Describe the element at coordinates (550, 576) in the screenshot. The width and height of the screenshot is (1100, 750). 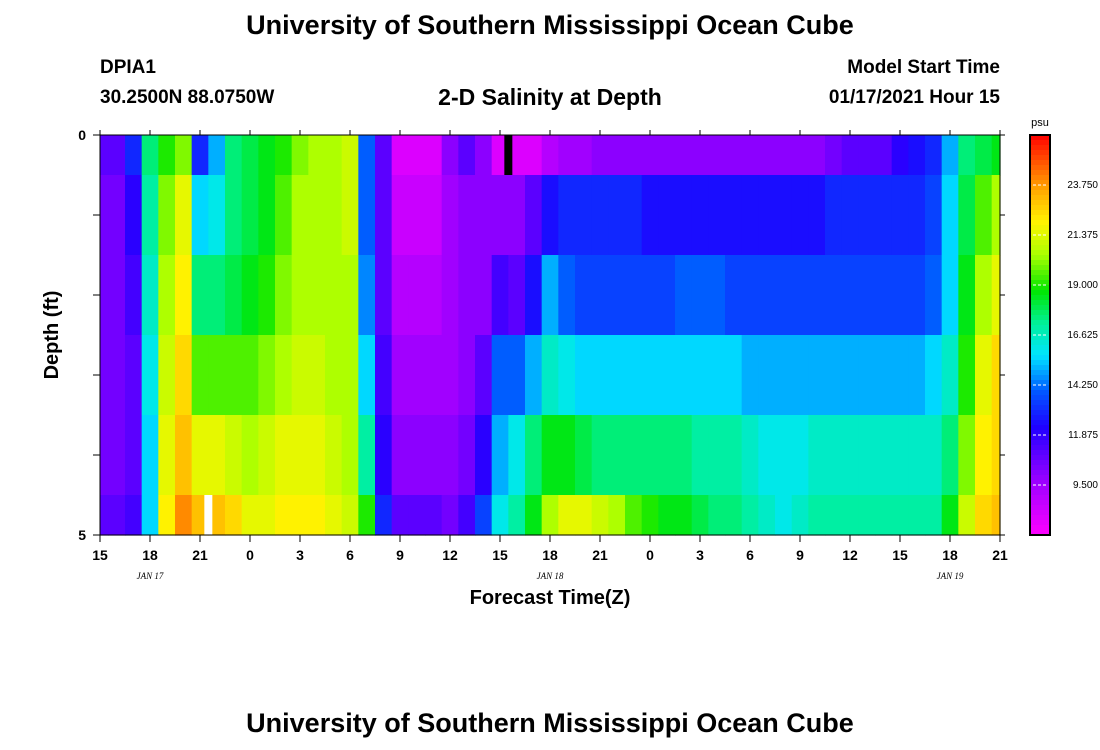
I see `date-label: JAN 18` at that location.